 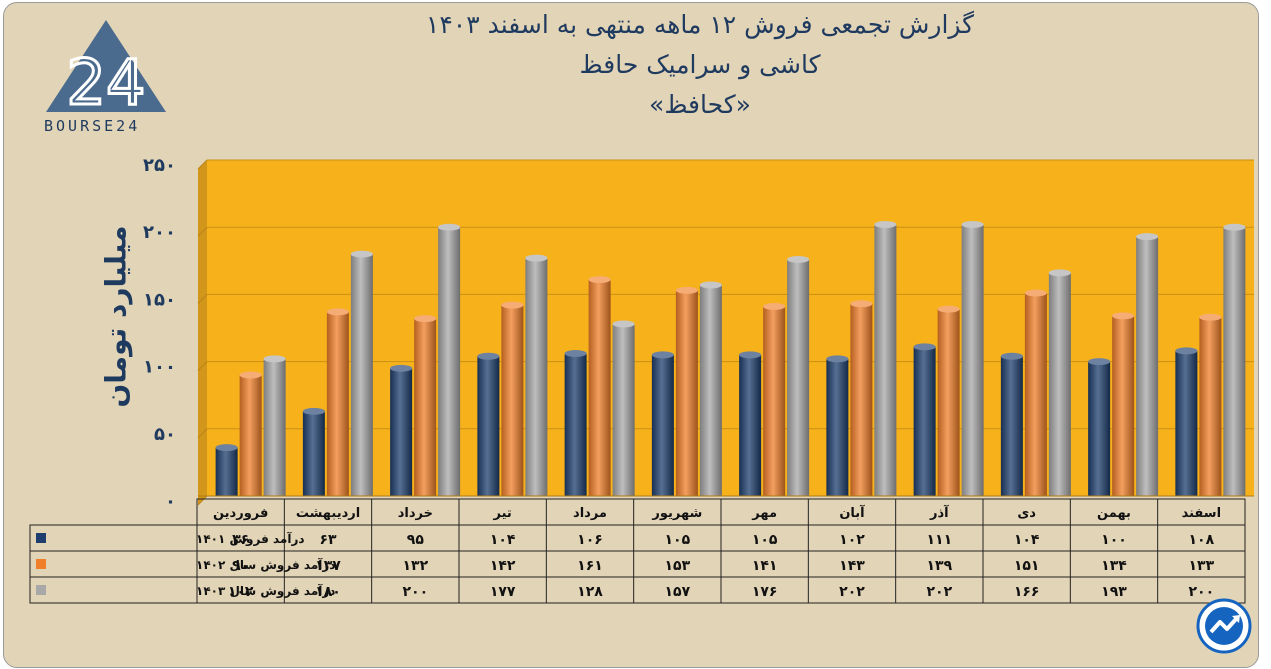 I want to click on y-tick-label: ۲۵۰, so click(x=159, y=165).